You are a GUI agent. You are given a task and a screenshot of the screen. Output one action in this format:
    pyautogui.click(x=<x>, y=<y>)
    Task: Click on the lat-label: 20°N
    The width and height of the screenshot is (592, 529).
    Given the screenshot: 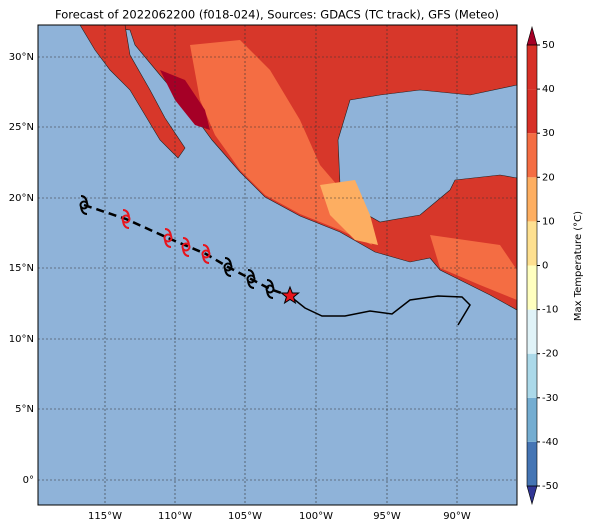 What is the action you would take?
    pyautogui.click(x=21, y=198)
    